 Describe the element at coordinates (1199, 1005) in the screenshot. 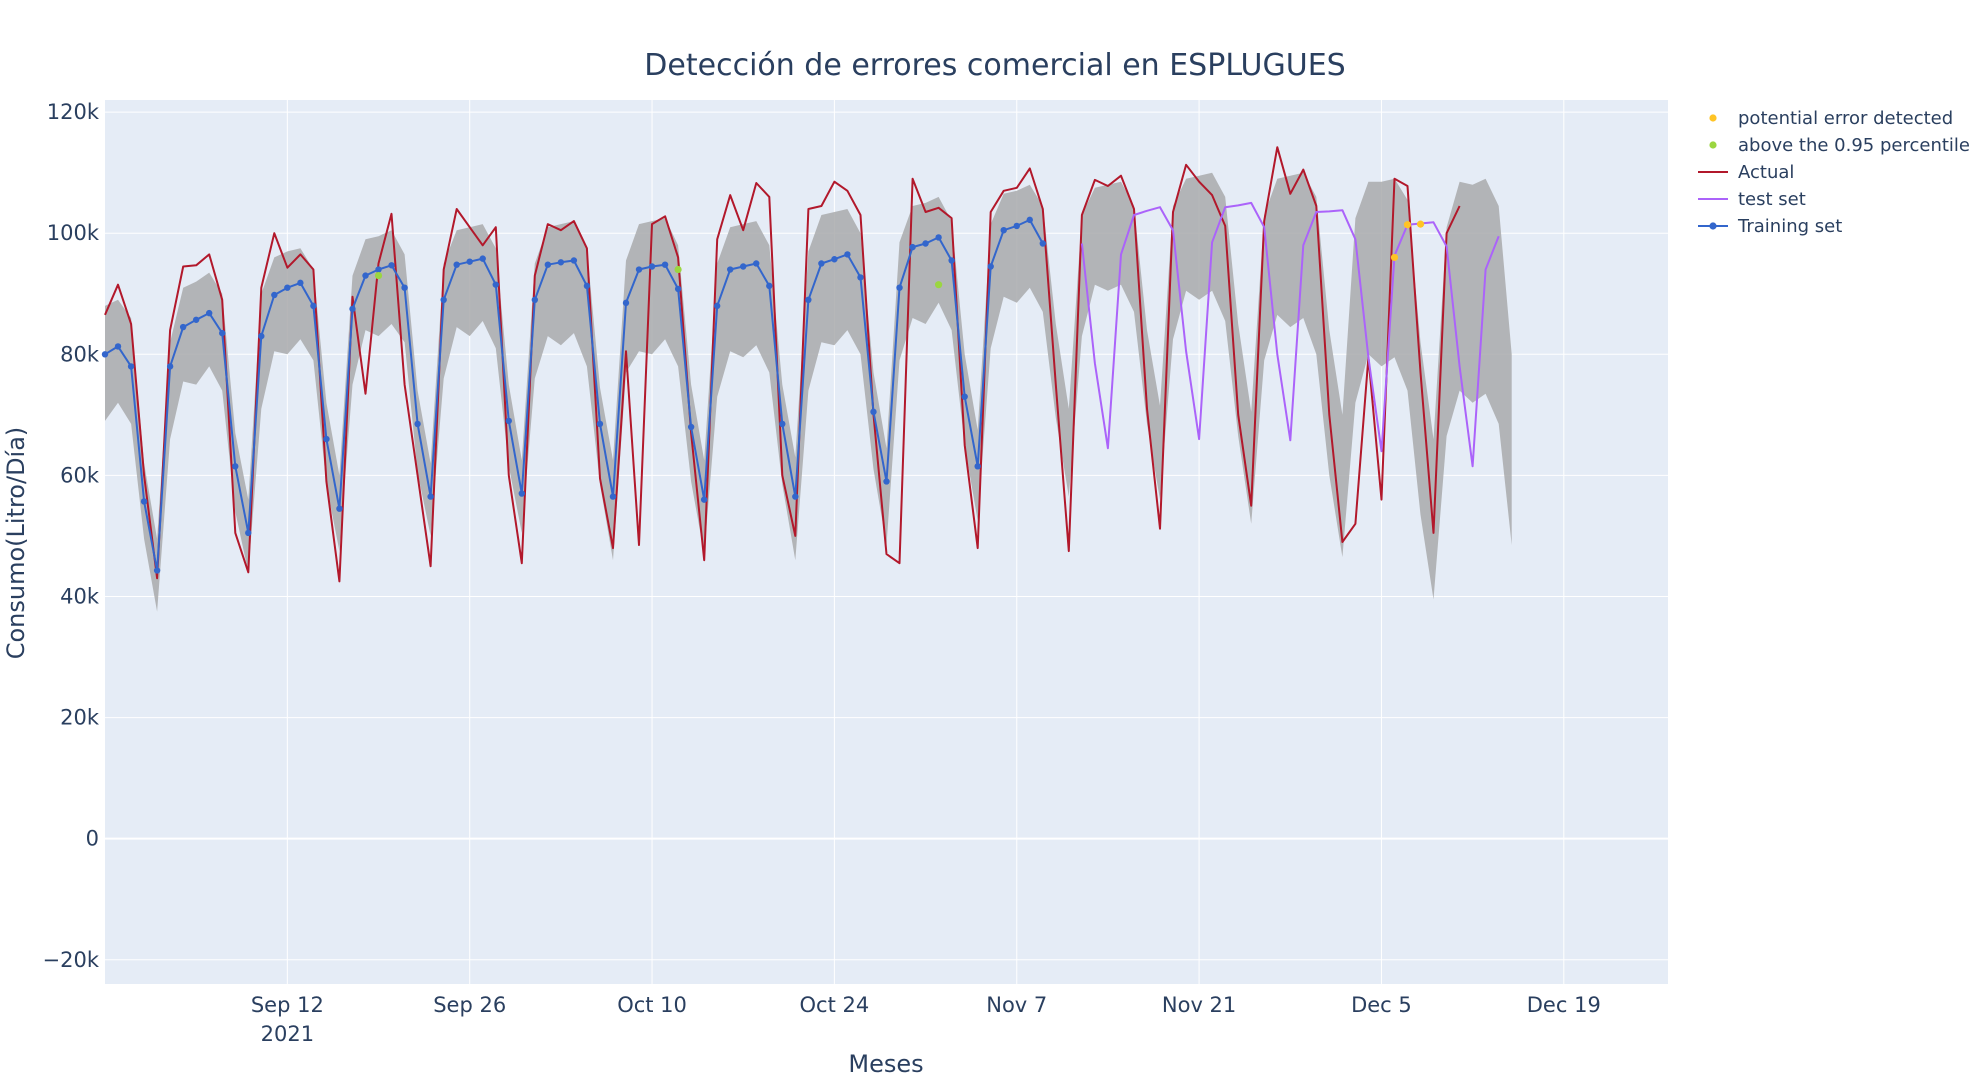

I see `x-tick-label: Nov 21` at that location.